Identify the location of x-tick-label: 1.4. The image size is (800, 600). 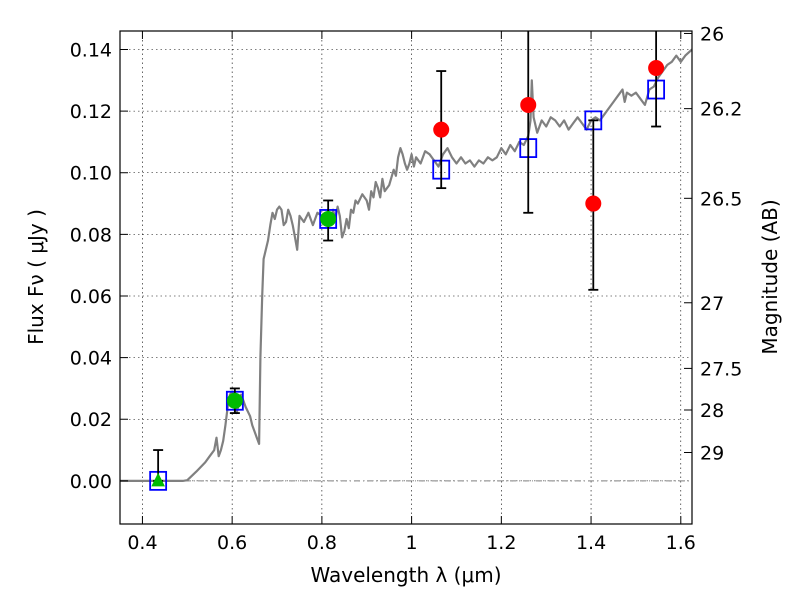
(591, 543).